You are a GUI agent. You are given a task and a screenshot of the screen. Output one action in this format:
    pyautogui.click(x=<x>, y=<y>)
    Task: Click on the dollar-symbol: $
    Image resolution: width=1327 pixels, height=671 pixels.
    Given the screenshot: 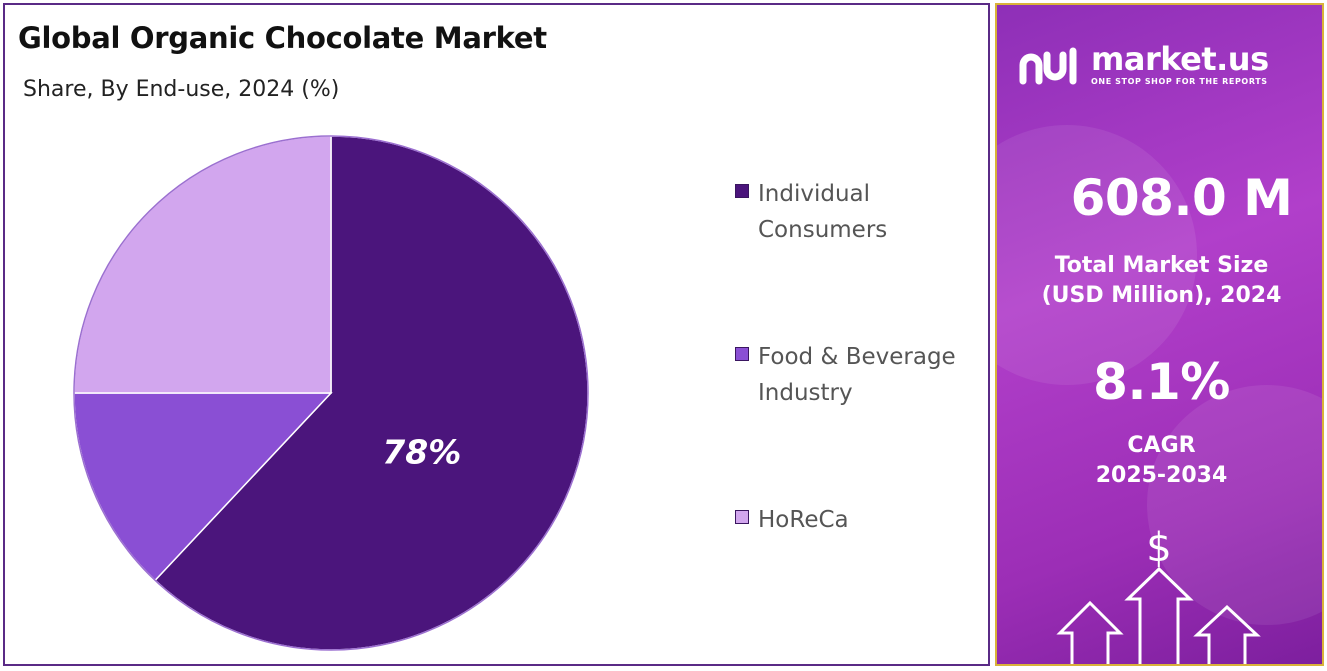 What is the action you would take?
    pyautogui.click(x=1158, y=548)
    